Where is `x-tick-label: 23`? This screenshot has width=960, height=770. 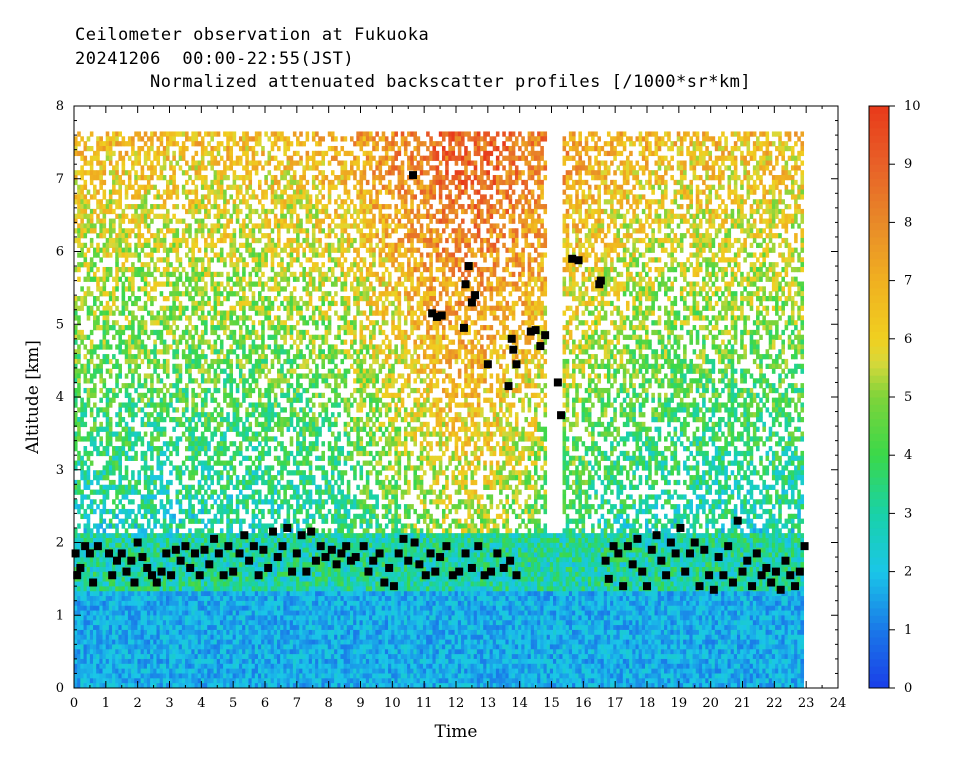 x-tick-label: 23 is located at coordinates (806, 703).